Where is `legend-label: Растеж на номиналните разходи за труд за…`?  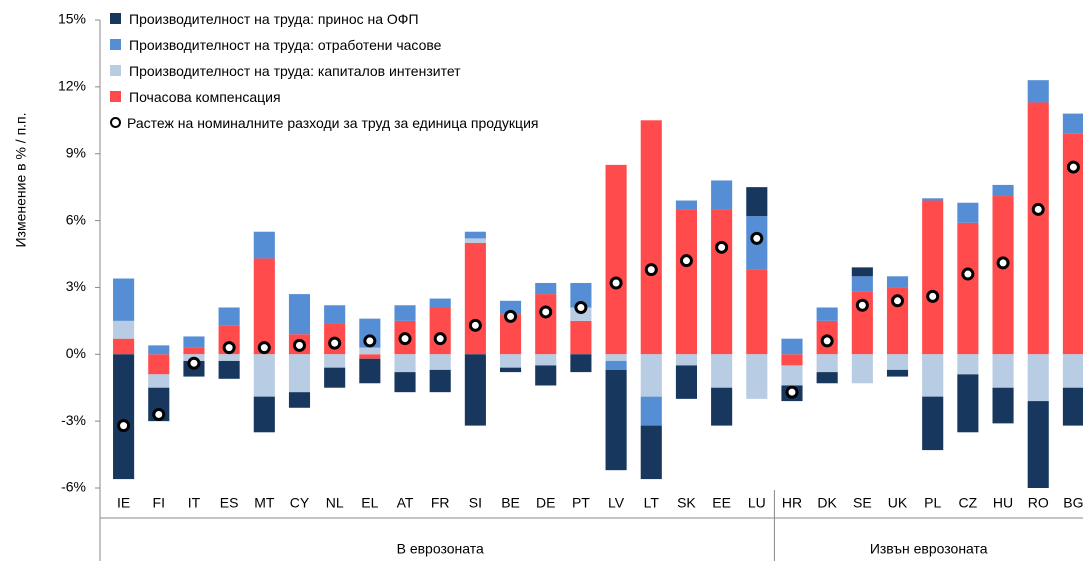 legend-label: Растеж на номиналните разходи за труд за… is located at coordinates (333, 123).